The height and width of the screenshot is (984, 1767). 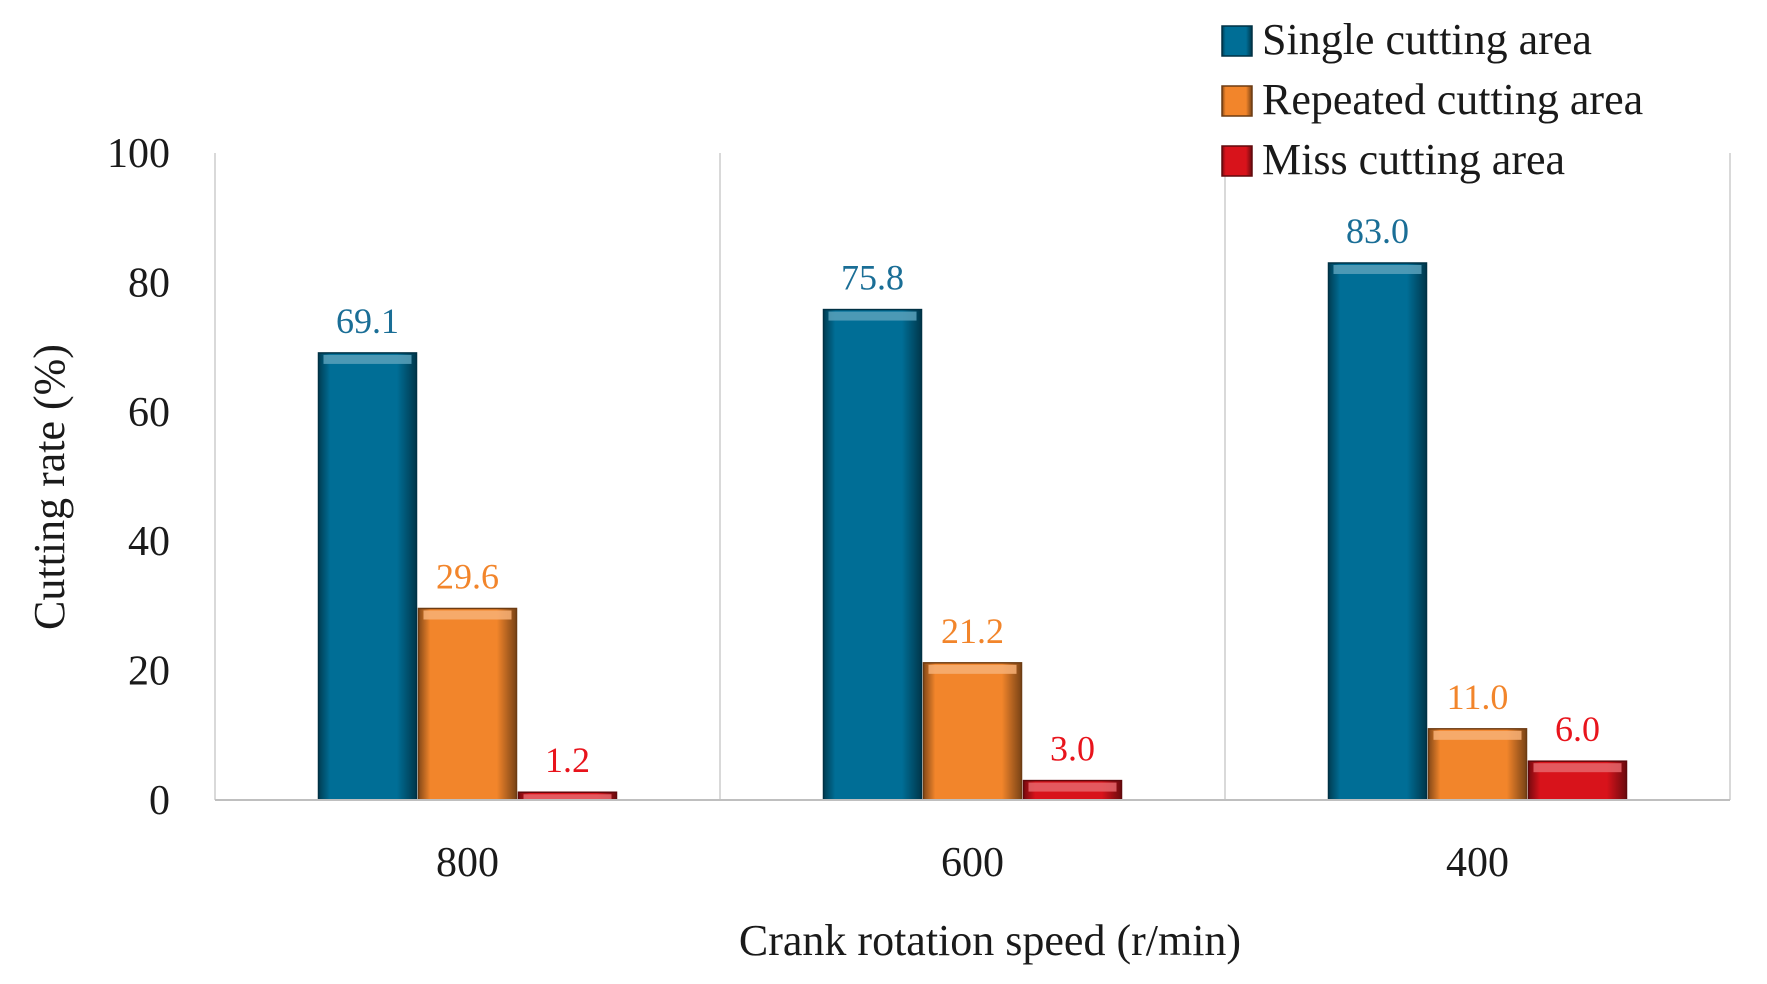 What do you see at coordinates (990, 940) in the screenshot?
I see `x-axis-title: Crank rotation speed (r/min)` at bounding box center [990, 940].